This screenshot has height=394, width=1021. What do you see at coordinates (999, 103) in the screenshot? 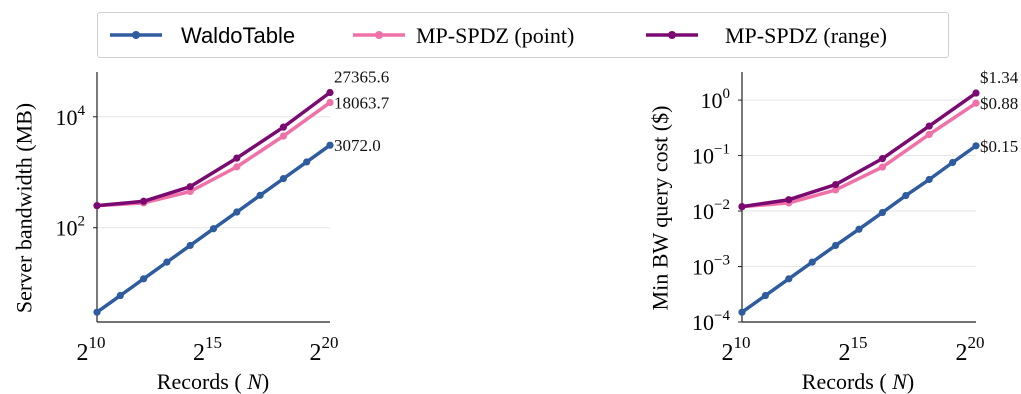
I see `query-cost-end-label-1: $0.88` at bounding box center [999, 103].